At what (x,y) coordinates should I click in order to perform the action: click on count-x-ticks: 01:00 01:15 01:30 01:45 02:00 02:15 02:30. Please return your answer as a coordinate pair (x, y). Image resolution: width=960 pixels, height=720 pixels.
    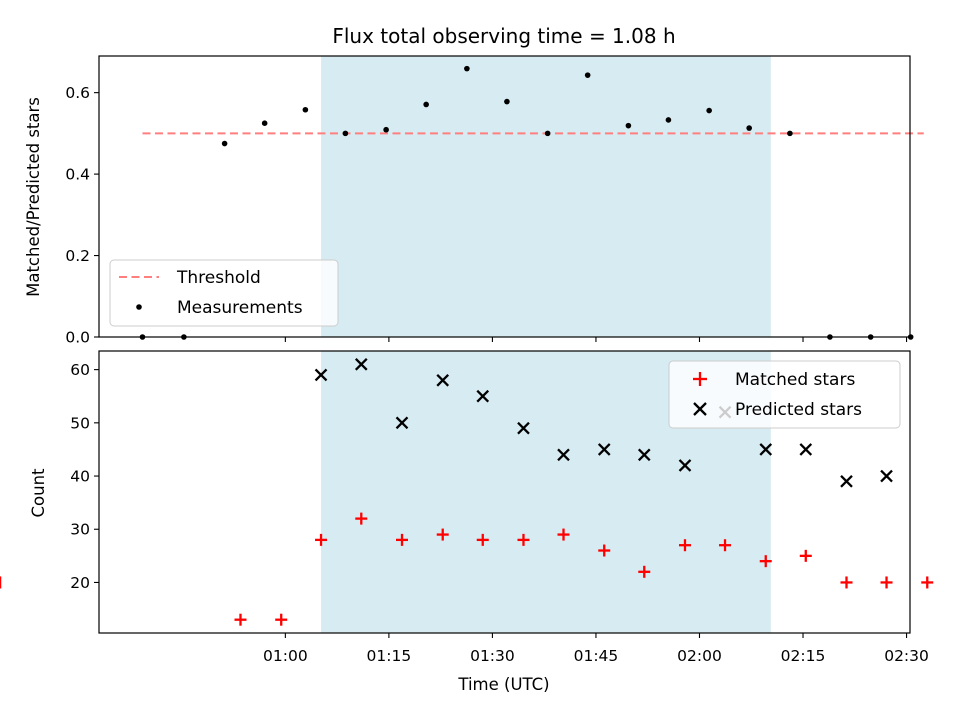
    Looking at the image, I should click on (596, 649).